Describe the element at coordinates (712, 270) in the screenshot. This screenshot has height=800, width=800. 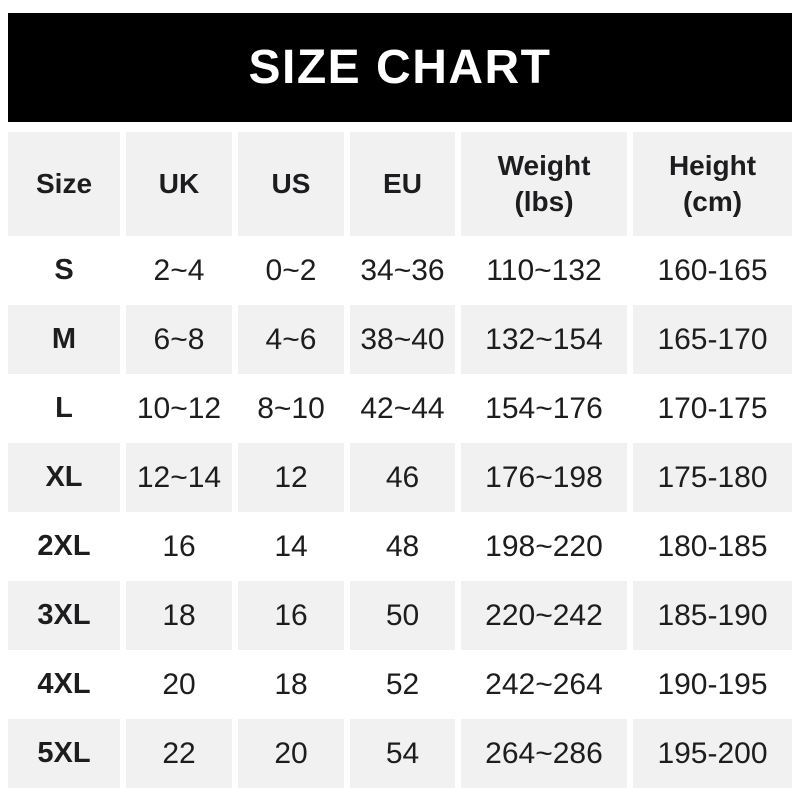
I see `table-cell: 160-165` at that location.